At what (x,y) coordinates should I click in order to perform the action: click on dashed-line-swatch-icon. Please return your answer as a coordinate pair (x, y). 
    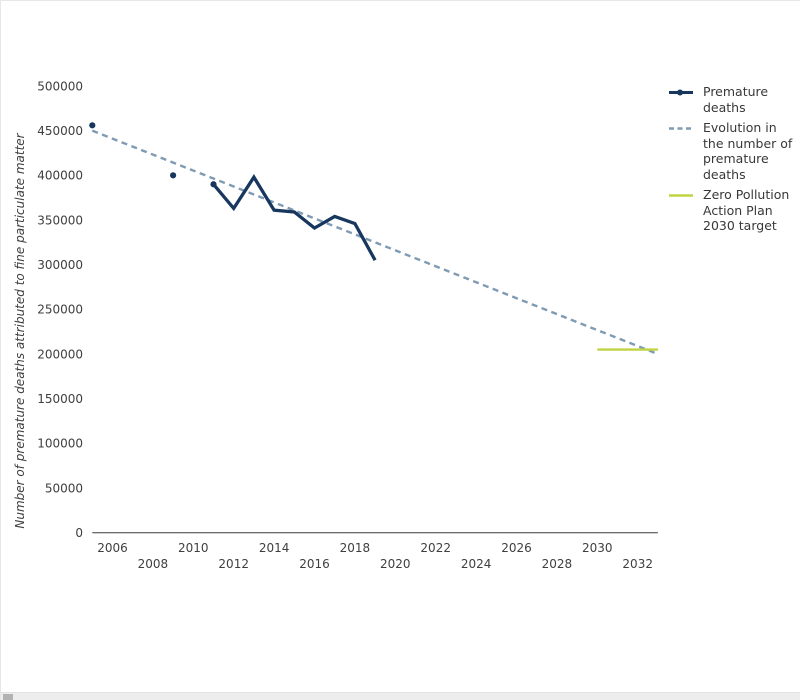
    Looking at the image, I should click on (681, 128).